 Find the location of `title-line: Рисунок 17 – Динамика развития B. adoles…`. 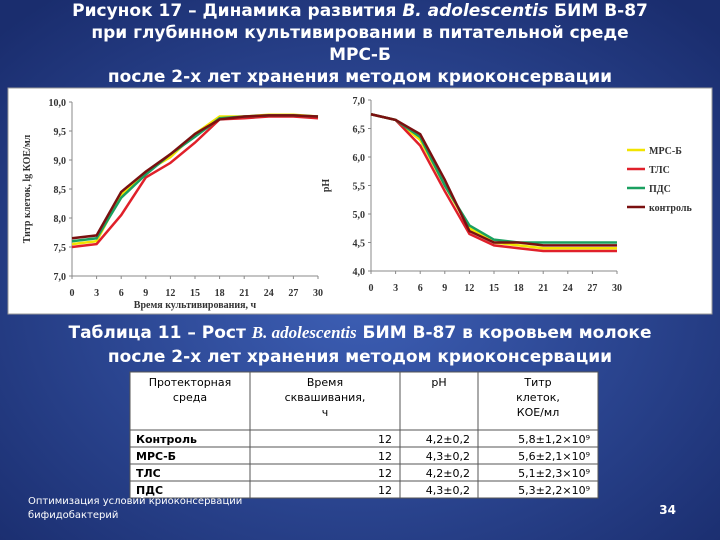

title-line: Рисунок 17 – Динамика развития B. adoles… is located at coordinates (360, 11).